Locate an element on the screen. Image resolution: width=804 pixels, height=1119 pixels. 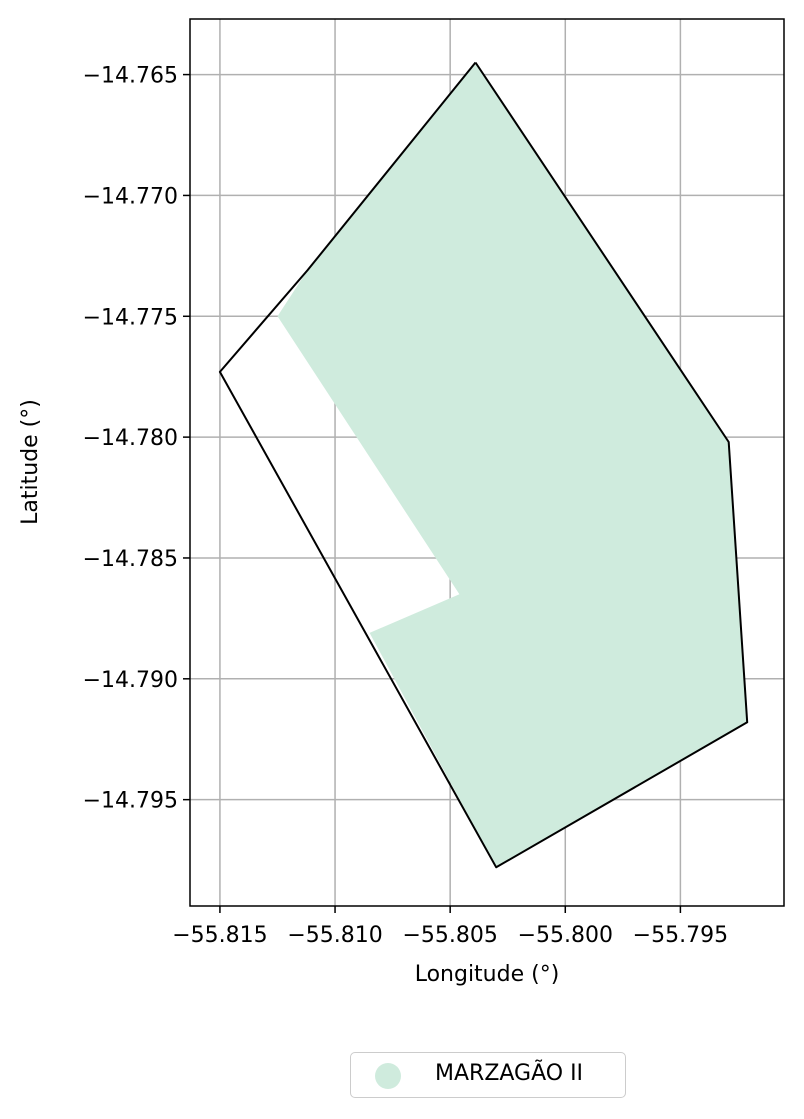
legend-marker-icon is located at coordinates (388, 1076).